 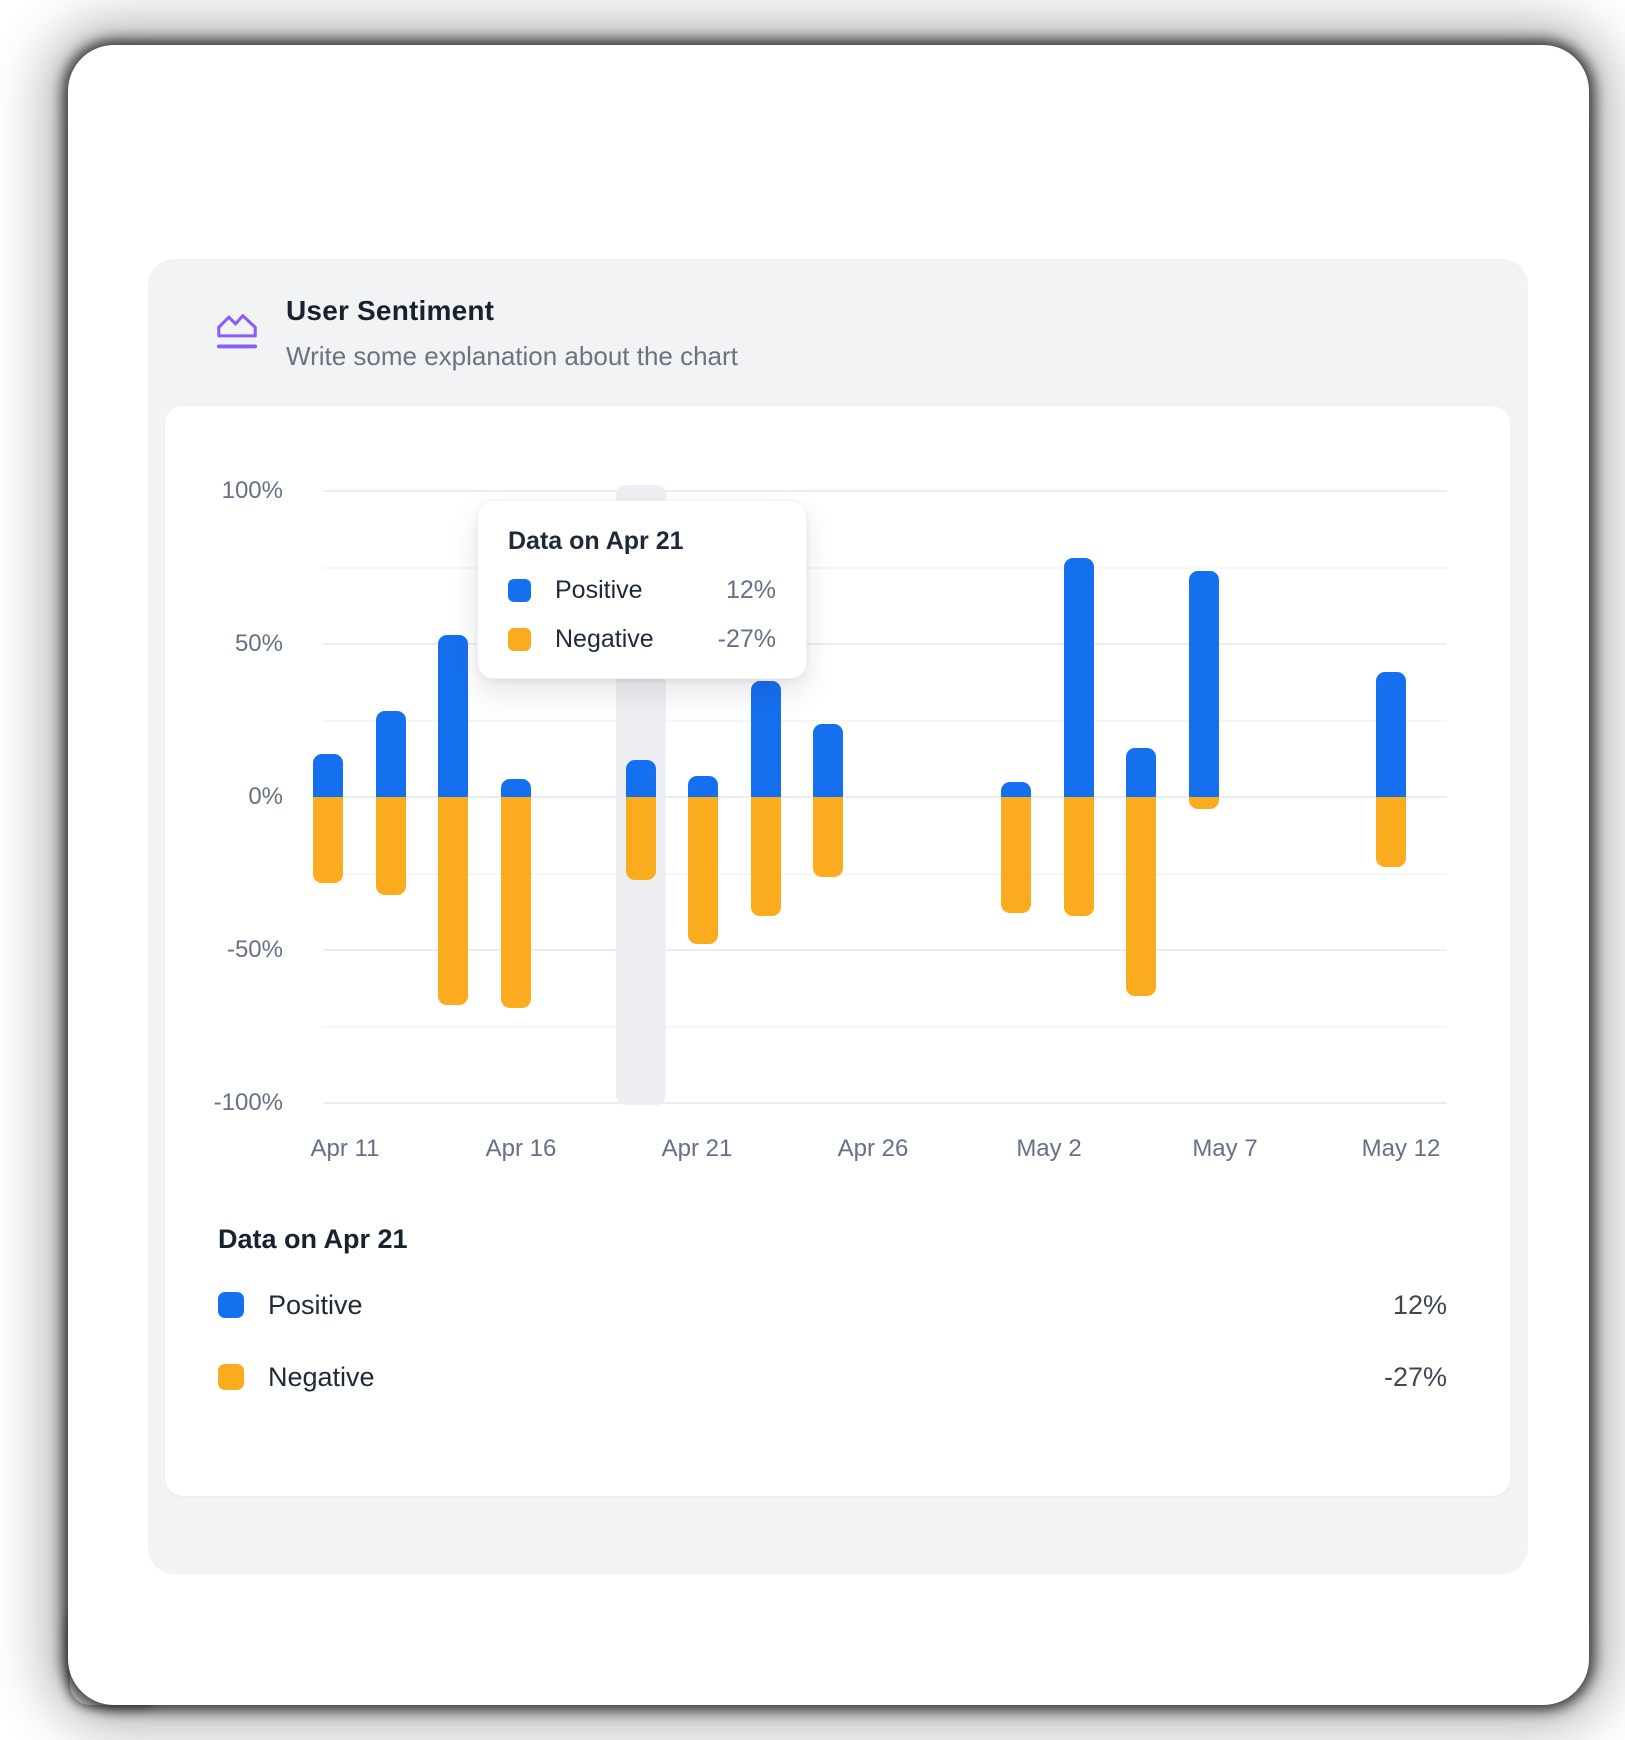 What do you see at coordinates (1419, 1304) in the screenshot?
I see `l-value: 12%` at bounding box center [1419, 1304].